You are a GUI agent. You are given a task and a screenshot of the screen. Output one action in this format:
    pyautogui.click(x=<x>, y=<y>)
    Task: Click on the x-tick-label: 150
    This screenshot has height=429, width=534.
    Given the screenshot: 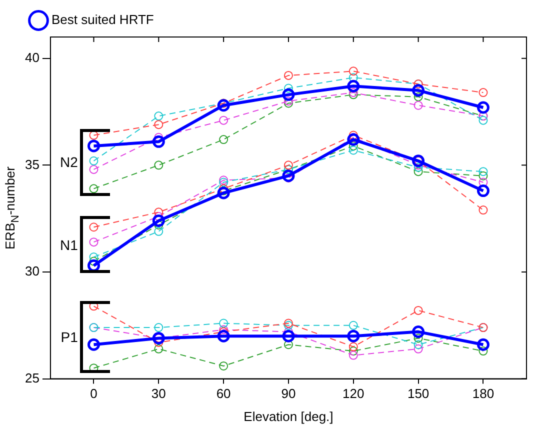 What is the action you would take?
    pyautogui.click(x=418, y=394)
    